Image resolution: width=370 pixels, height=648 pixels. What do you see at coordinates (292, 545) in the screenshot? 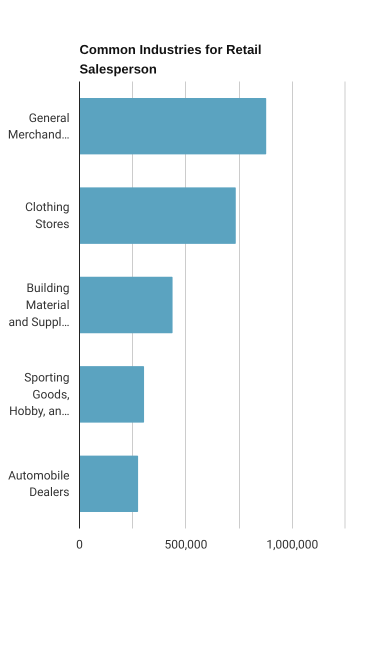
I see `x-tick-label: 1,000,000` at bounding box center [292, 545].